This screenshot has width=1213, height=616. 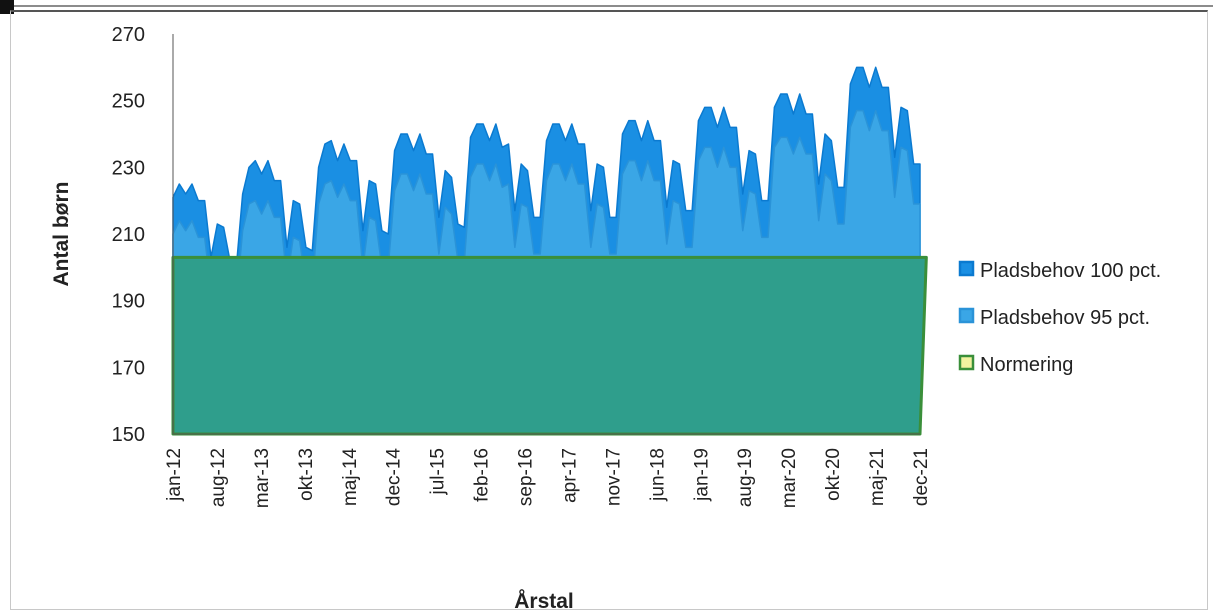 I want to click on x-tick-label: maj-21, so click(x=877, y=477).